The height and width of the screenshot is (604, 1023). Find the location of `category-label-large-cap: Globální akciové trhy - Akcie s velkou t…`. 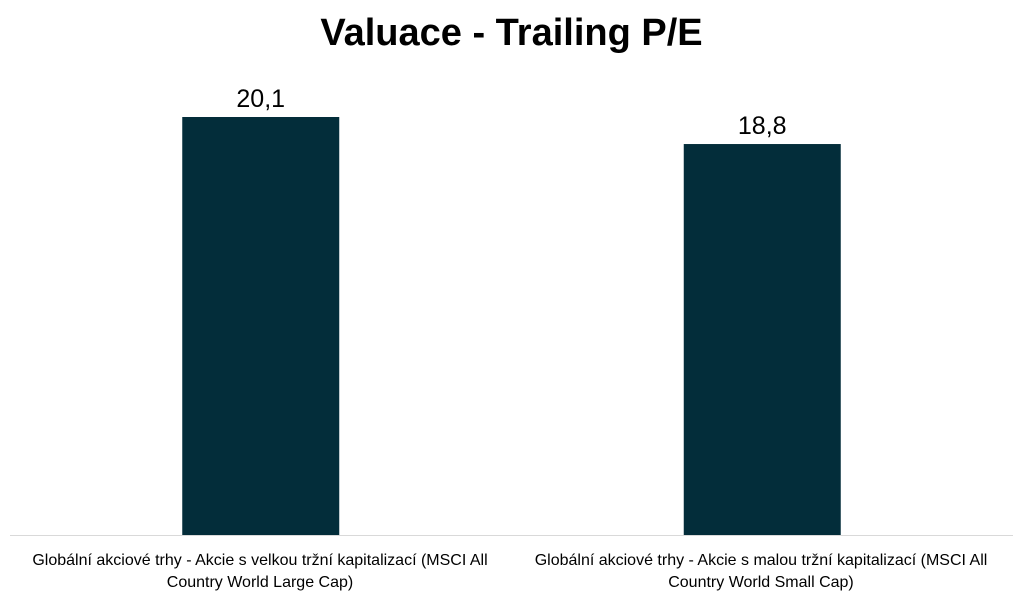

category-label-large-cap: Globální akciové trhy - Akcie s velkou t… is located at coordinates (260, 571).